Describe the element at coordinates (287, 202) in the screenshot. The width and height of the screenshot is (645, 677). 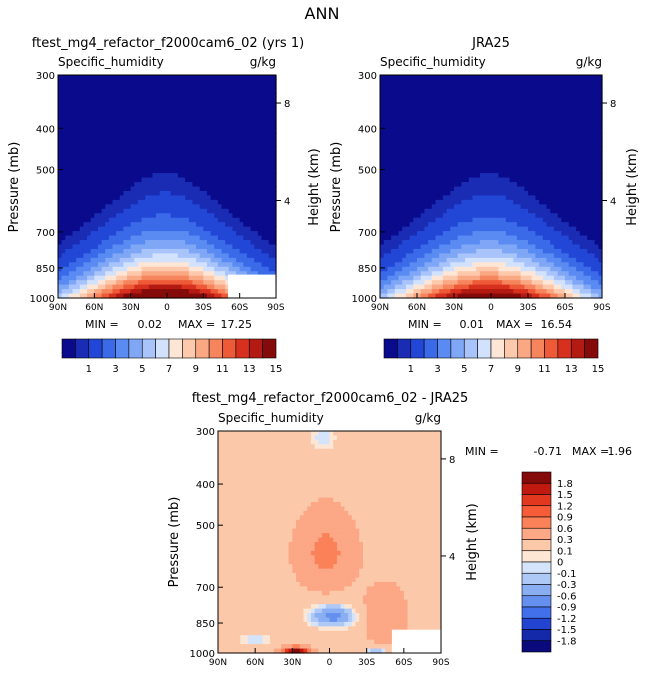
I see `y2-tick-label: 4` at that location.